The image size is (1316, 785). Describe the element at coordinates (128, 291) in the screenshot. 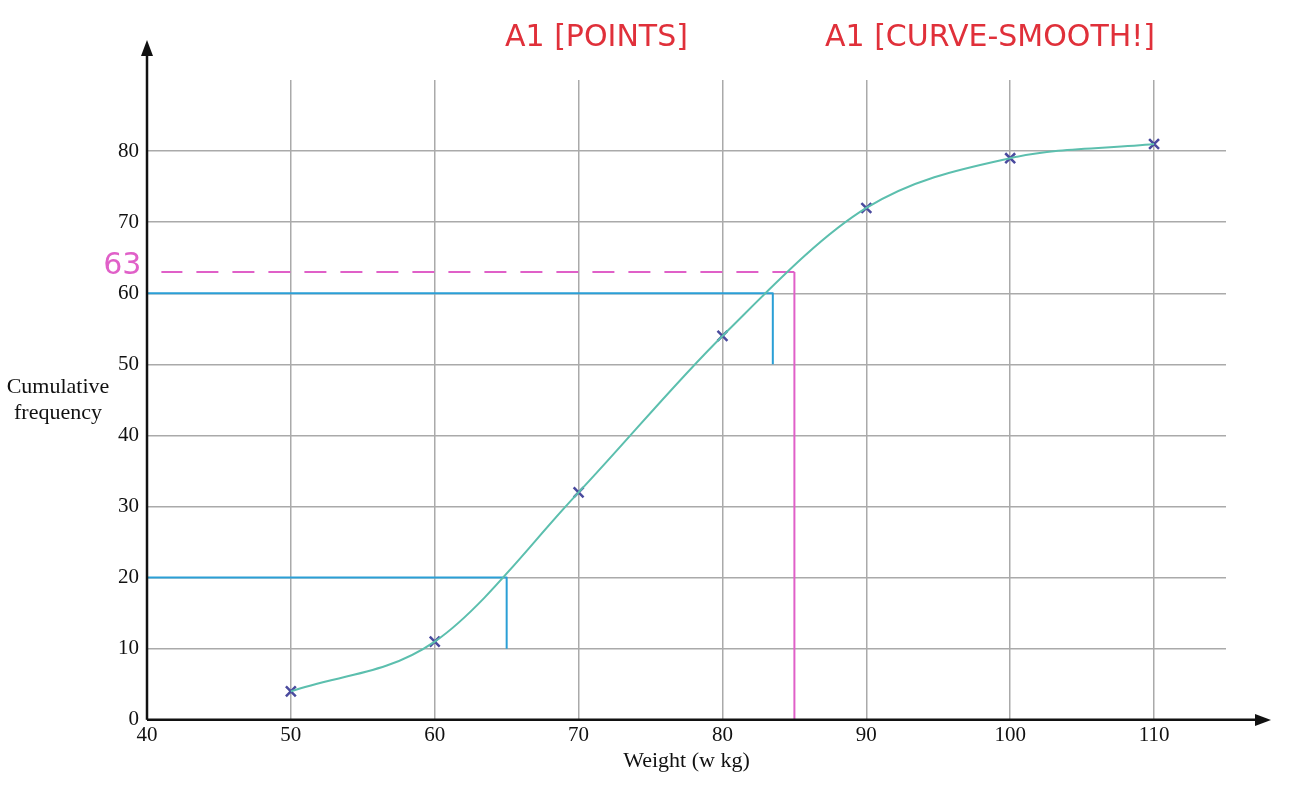

I see `y-tick-label: 60` at that location.